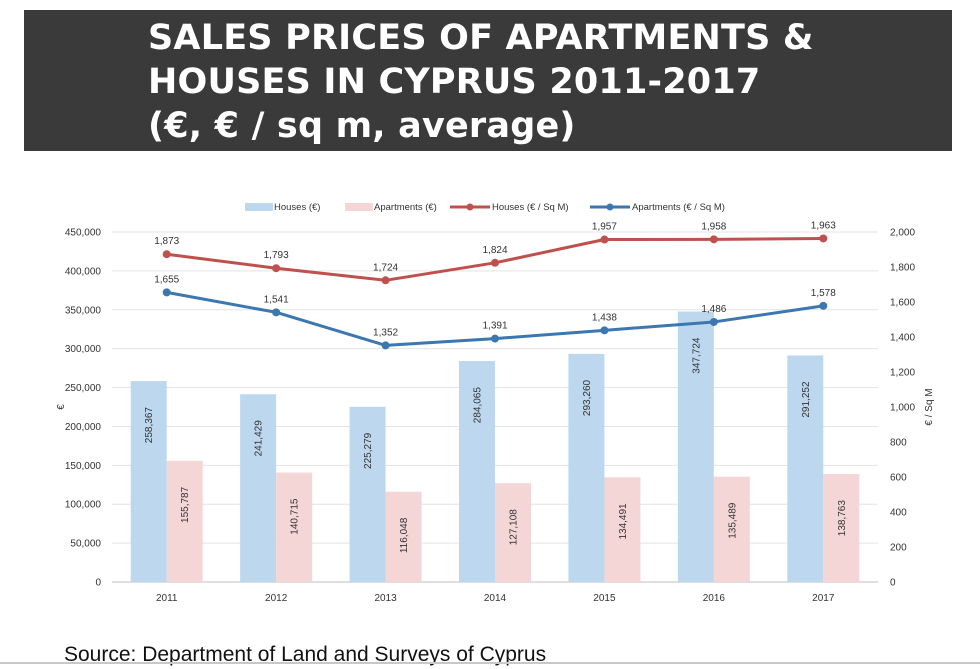  I want to click on y-tick-label: 150,000, so click(83, 466).